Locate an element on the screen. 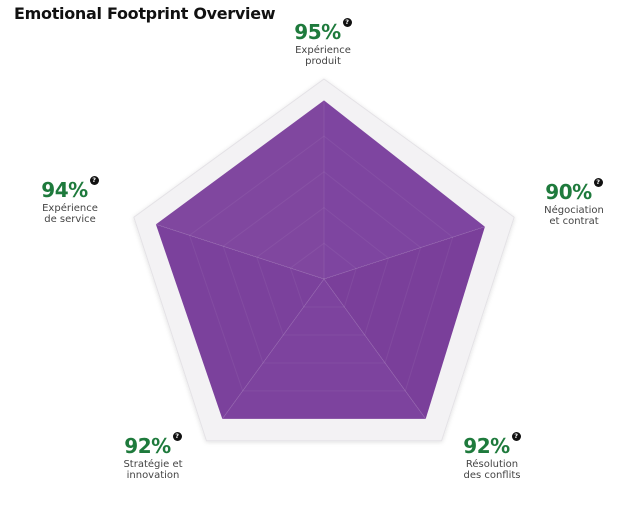 Image resolution: width=641 pixels, height=520 pixels. metric-resolution-conflits: 92% ? Résolution des conflits is located at coordinates (492, 456).